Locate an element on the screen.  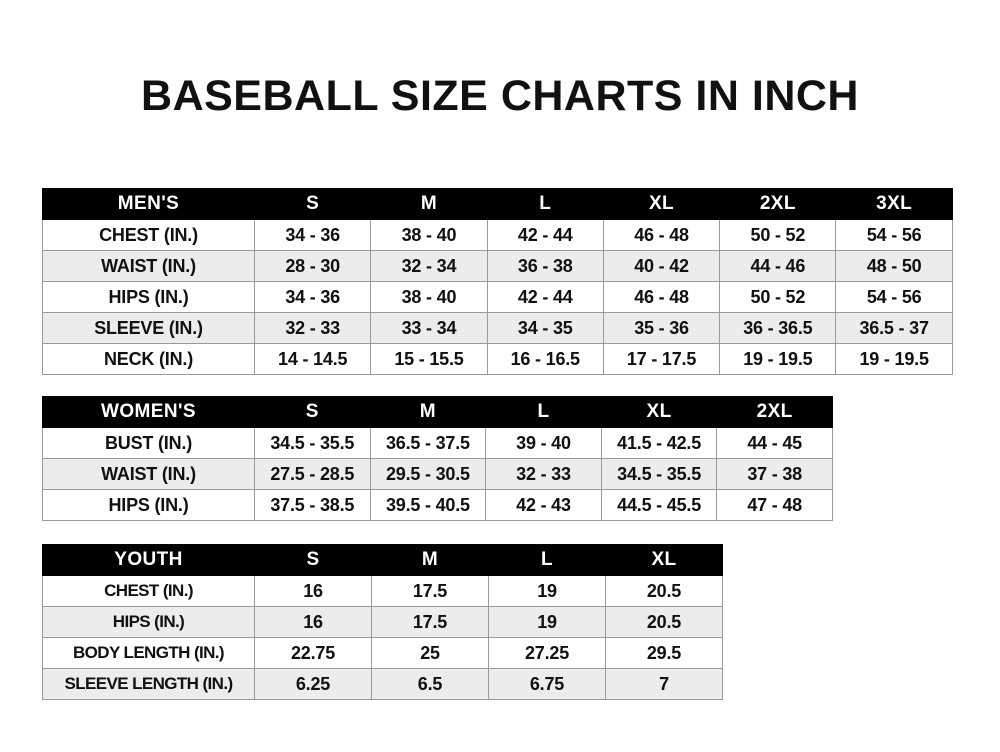
mens-size-header-xl: XL is located at coordinates (661, 204).